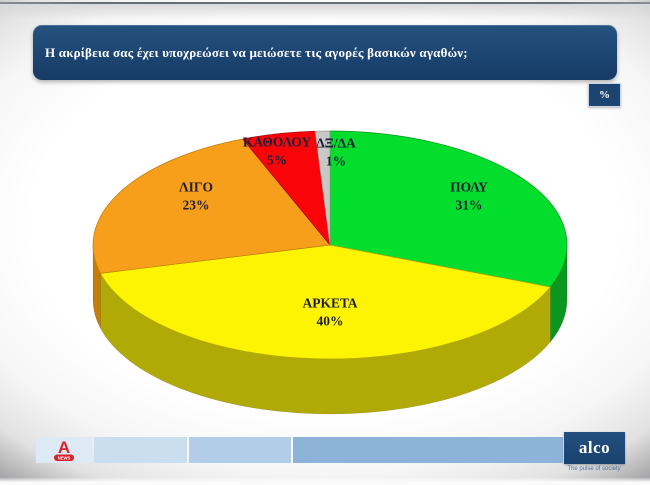 The height and width of the screenshot is (485, 650). What do you see at coordinates (277, 159) in the screenshot?
I see `slice-pct: 5%` at bounding box center [277, 159].